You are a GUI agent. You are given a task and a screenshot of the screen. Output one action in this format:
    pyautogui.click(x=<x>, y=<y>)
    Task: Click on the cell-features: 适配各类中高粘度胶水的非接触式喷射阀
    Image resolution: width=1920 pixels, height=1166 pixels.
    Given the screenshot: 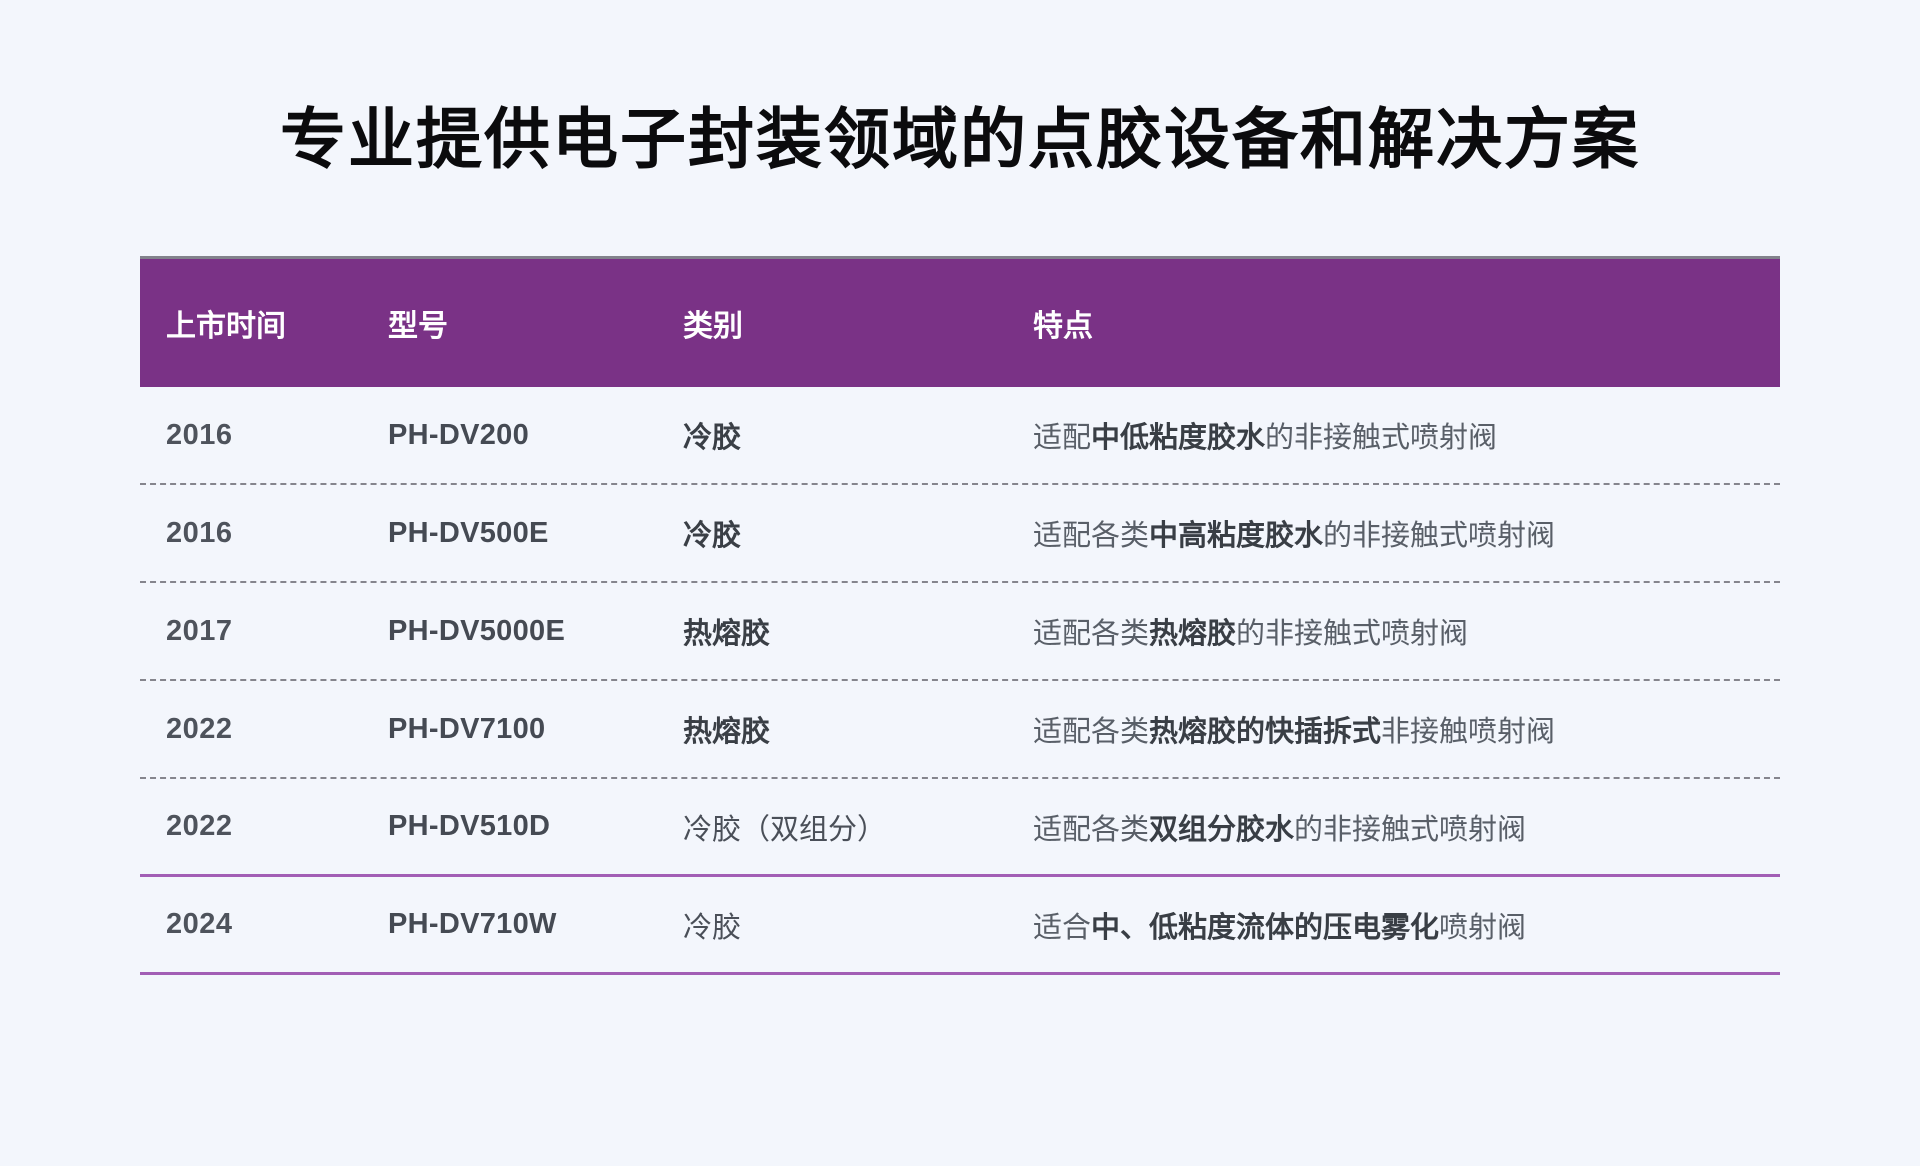 What is the action you would take?
    pyautogui.click(x=1406, y=533)
    